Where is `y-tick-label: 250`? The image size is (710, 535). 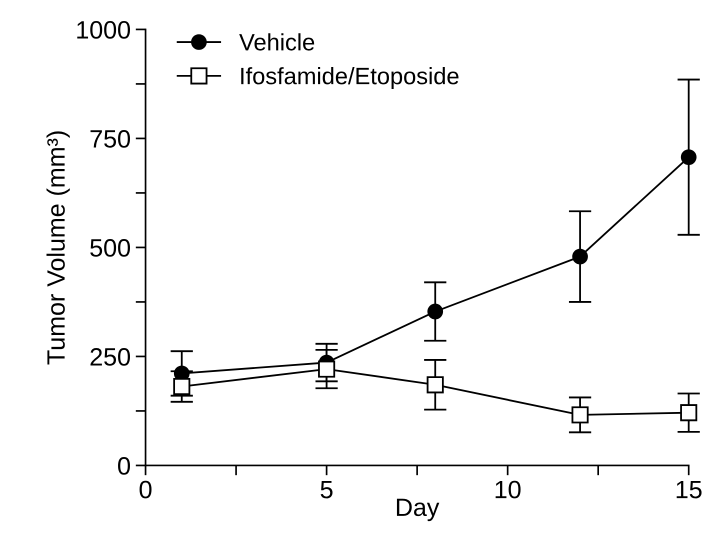
y-tick-label: 250 is located at coordinates (110, 357).